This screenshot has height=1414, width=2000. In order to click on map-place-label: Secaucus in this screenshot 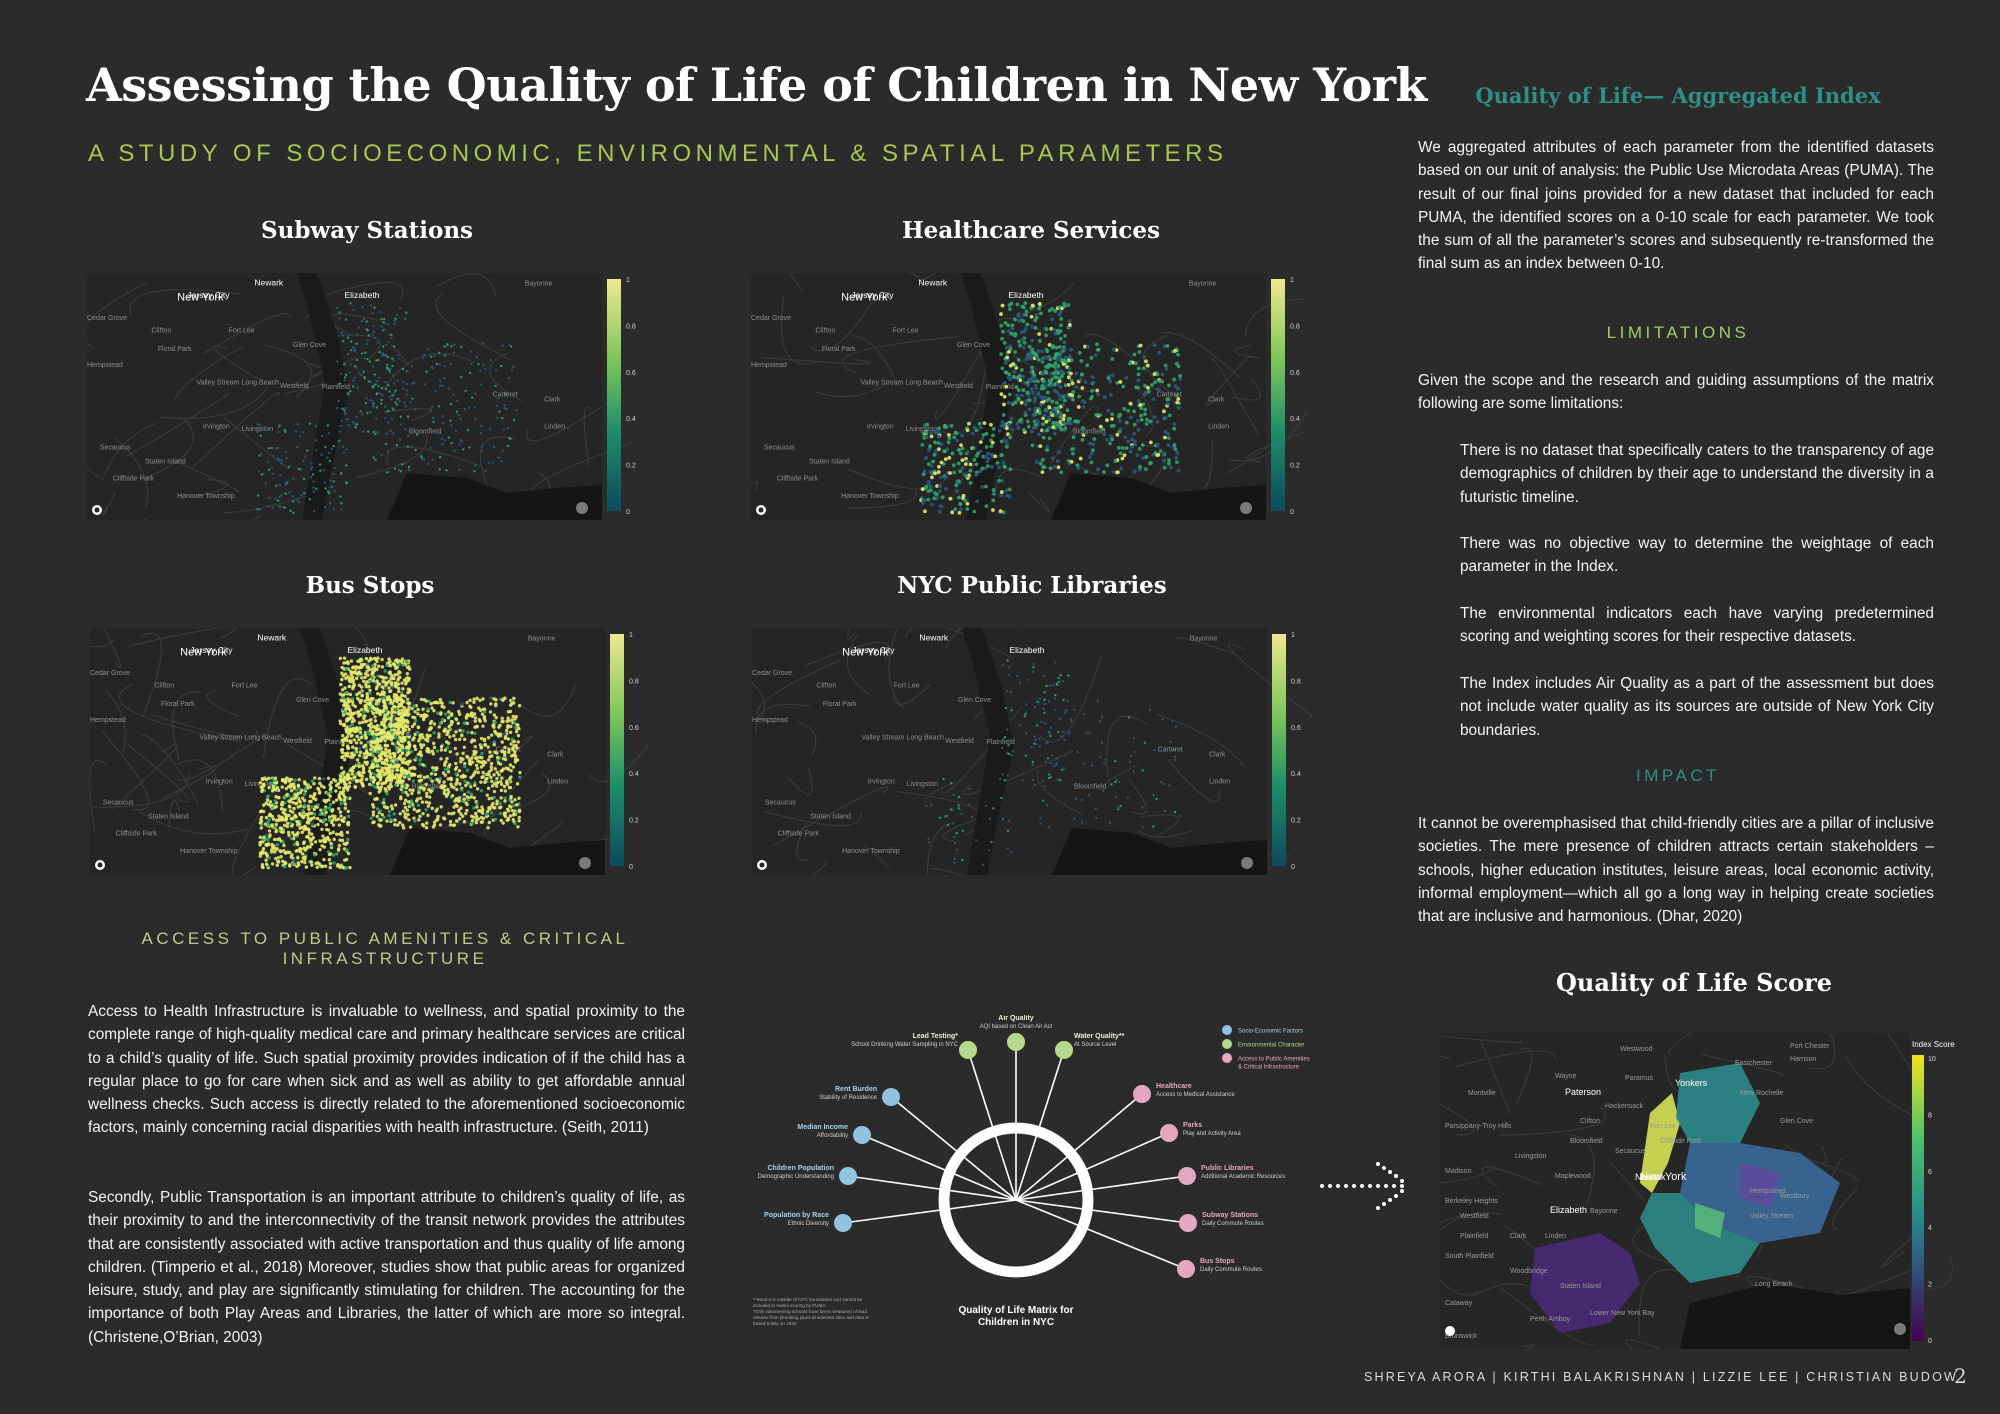, I will do `click(780, 803)`.